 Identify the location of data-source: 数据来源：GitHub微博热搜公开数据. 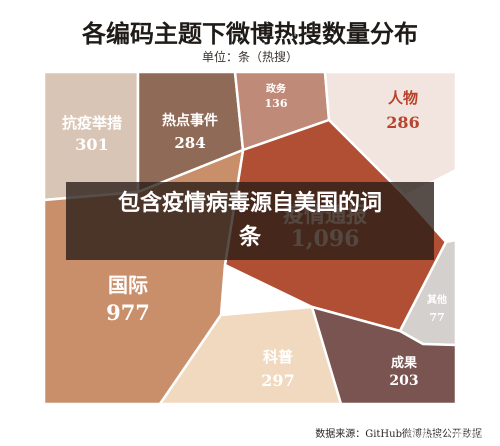
(398, 434).